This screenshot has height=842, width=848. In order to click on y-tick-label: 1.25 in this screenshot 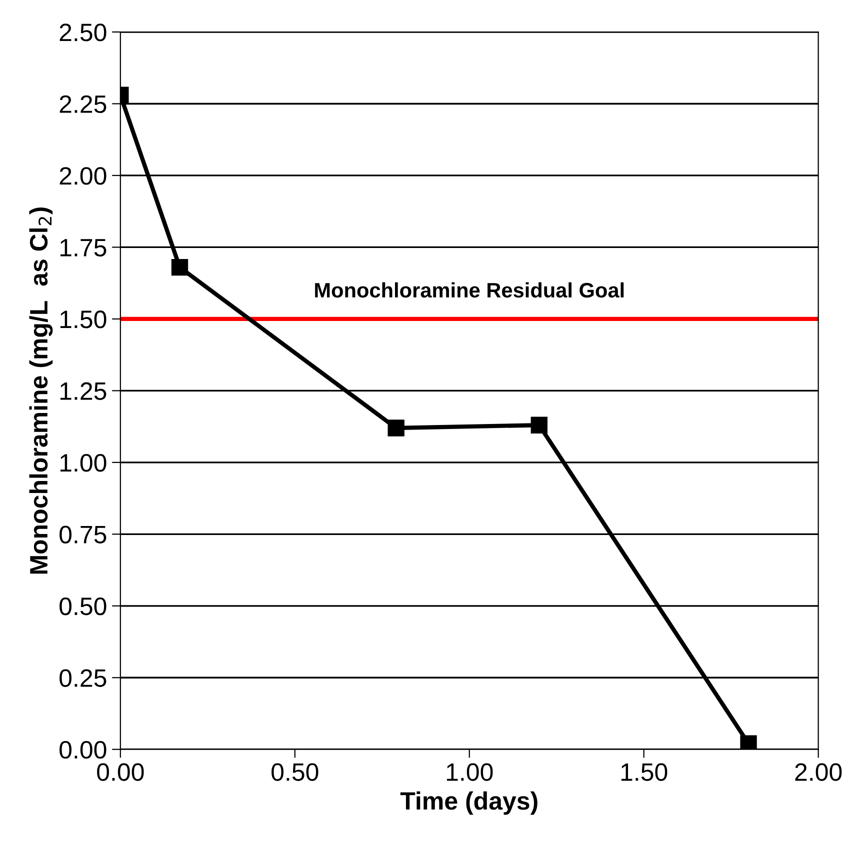, I will do `click(83, 391)`.